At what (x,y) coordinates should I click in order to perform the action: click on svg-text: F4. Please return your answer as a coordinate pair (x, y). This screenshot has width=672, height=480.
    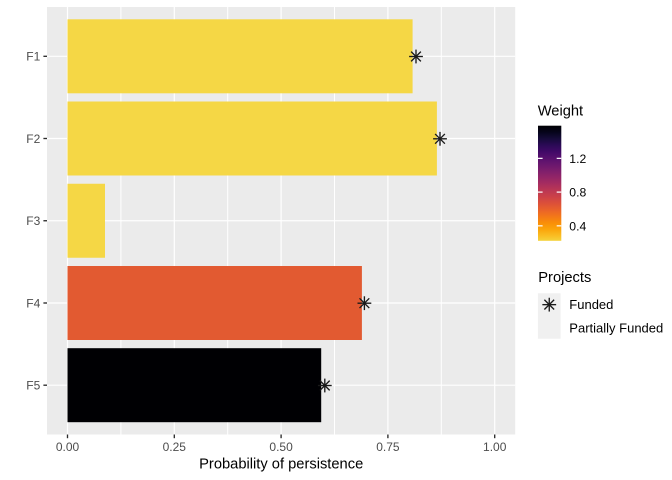
    Looking at the image, I should click on (33, 303).